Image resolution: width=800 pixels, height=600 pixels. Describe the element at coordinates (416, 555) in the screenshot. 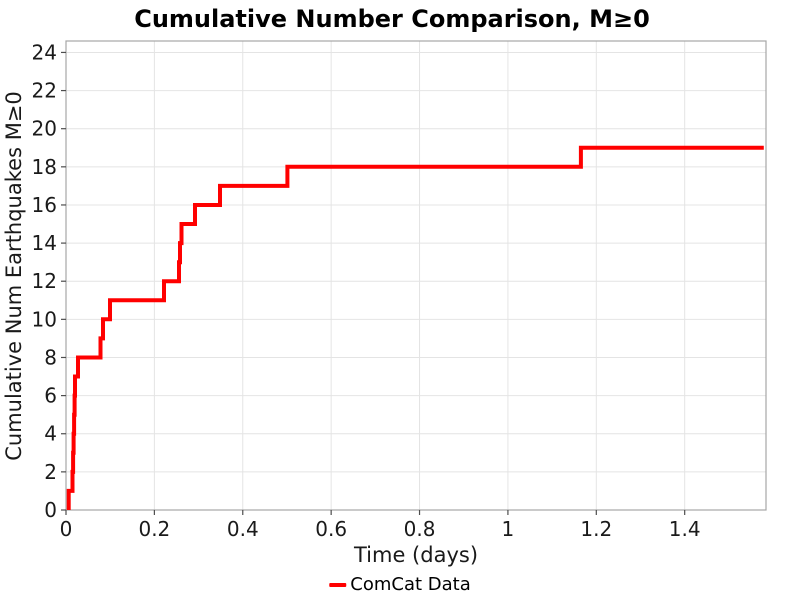

I see `x-axis-label: Time (days)` at that location.